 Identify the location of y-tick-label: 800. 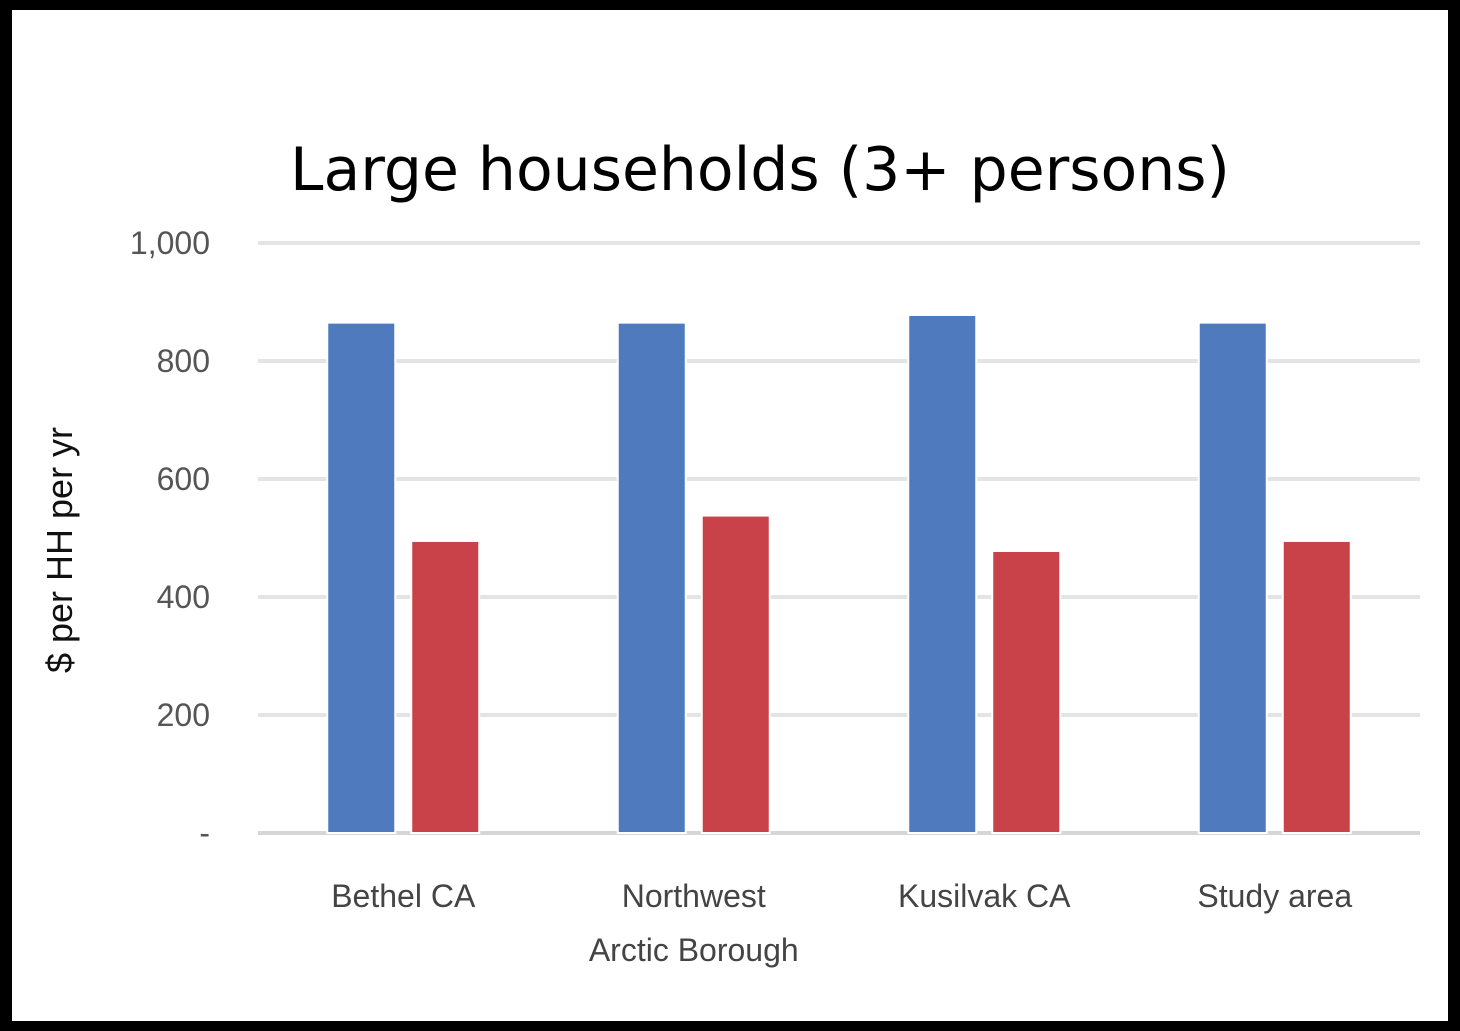
(183, 361).